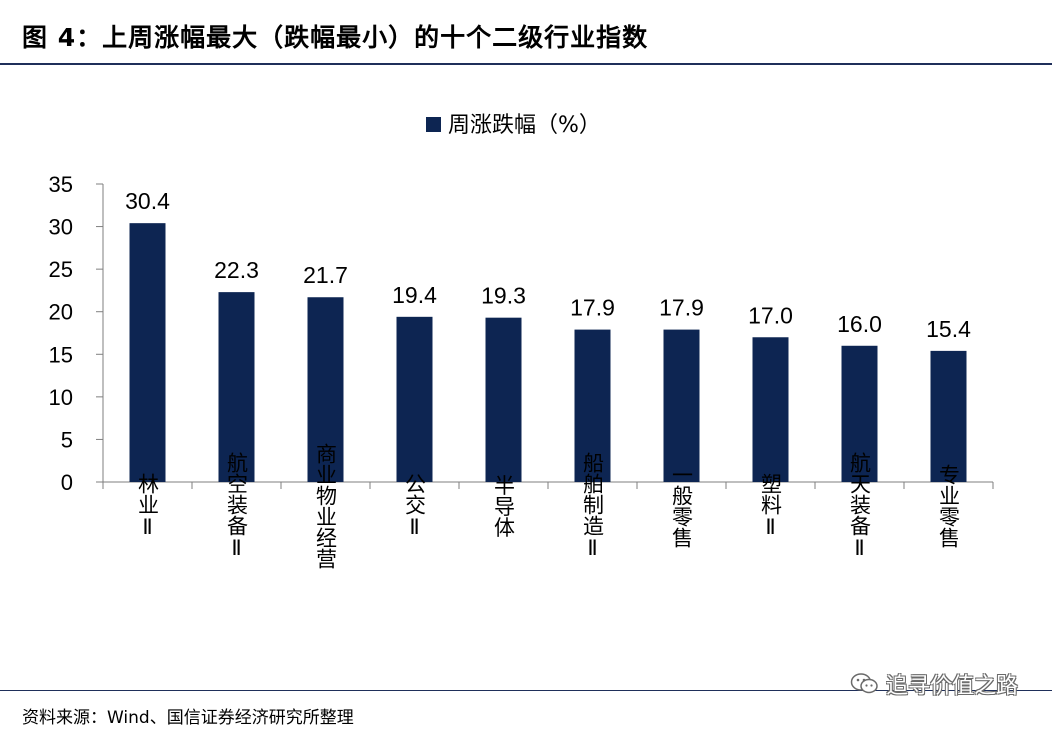 Image resolution: width=1052 pixels, height=734 pixels. Describe the element at coordinates (67, 439) in the screenshot. I see `y-tick-label: 5` at that location.